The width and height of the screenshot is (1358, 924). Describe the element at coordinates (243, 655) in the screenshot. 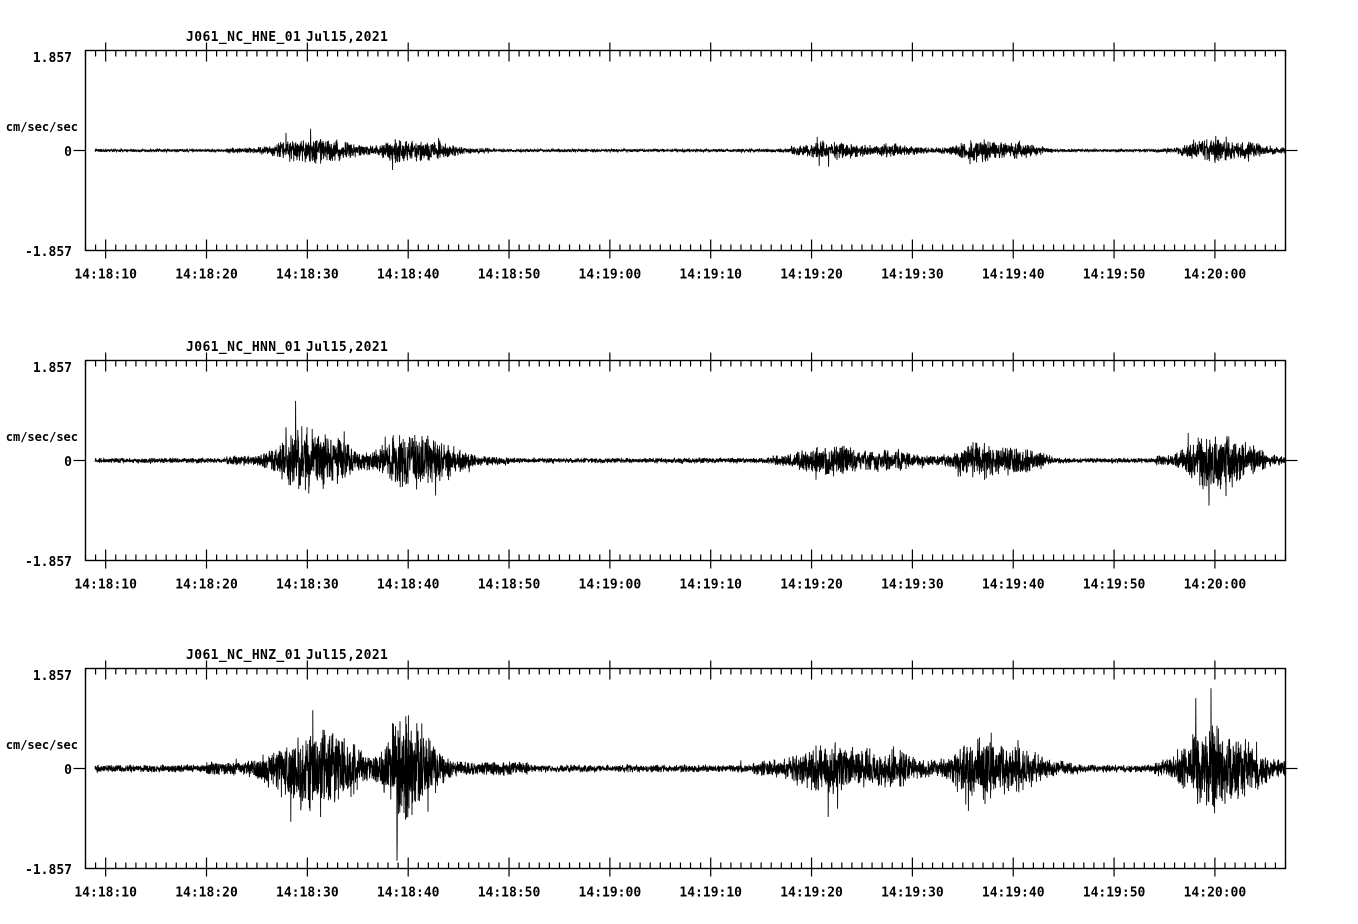

I see `panel-hnz-station-label: J061_NC_HNZ_01` at that location.